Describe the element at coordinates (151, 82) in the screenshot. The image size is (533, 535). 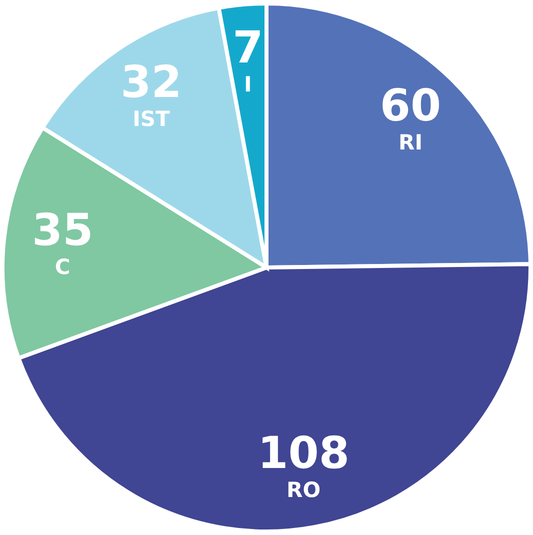
I see `data-label: 32` at that location.